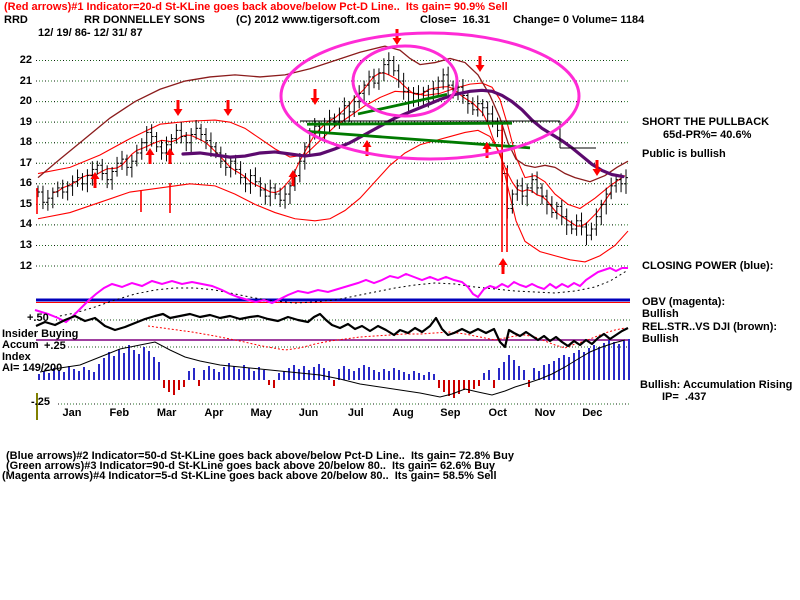 The image size is (800, 600). I want to click on price-tick-label: 21, so click(25, 80).